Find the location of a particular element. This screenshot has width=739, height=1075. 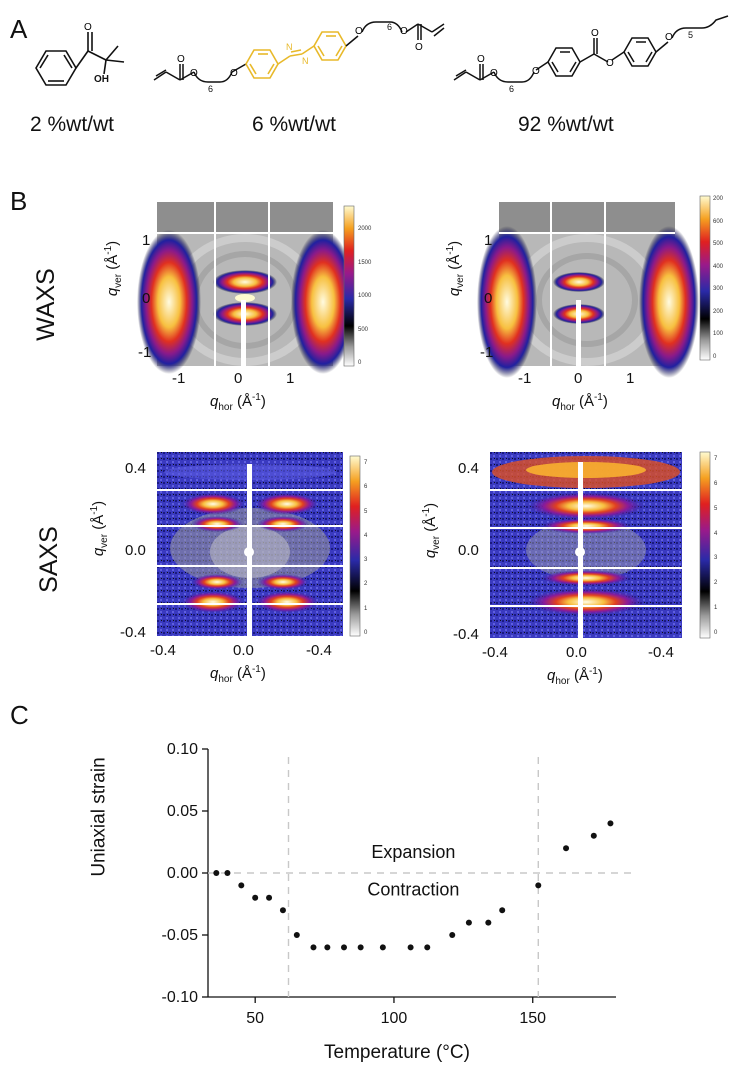

waxs-right-xlabel: qhor (Å-1) is located at coordinates (580, 402).